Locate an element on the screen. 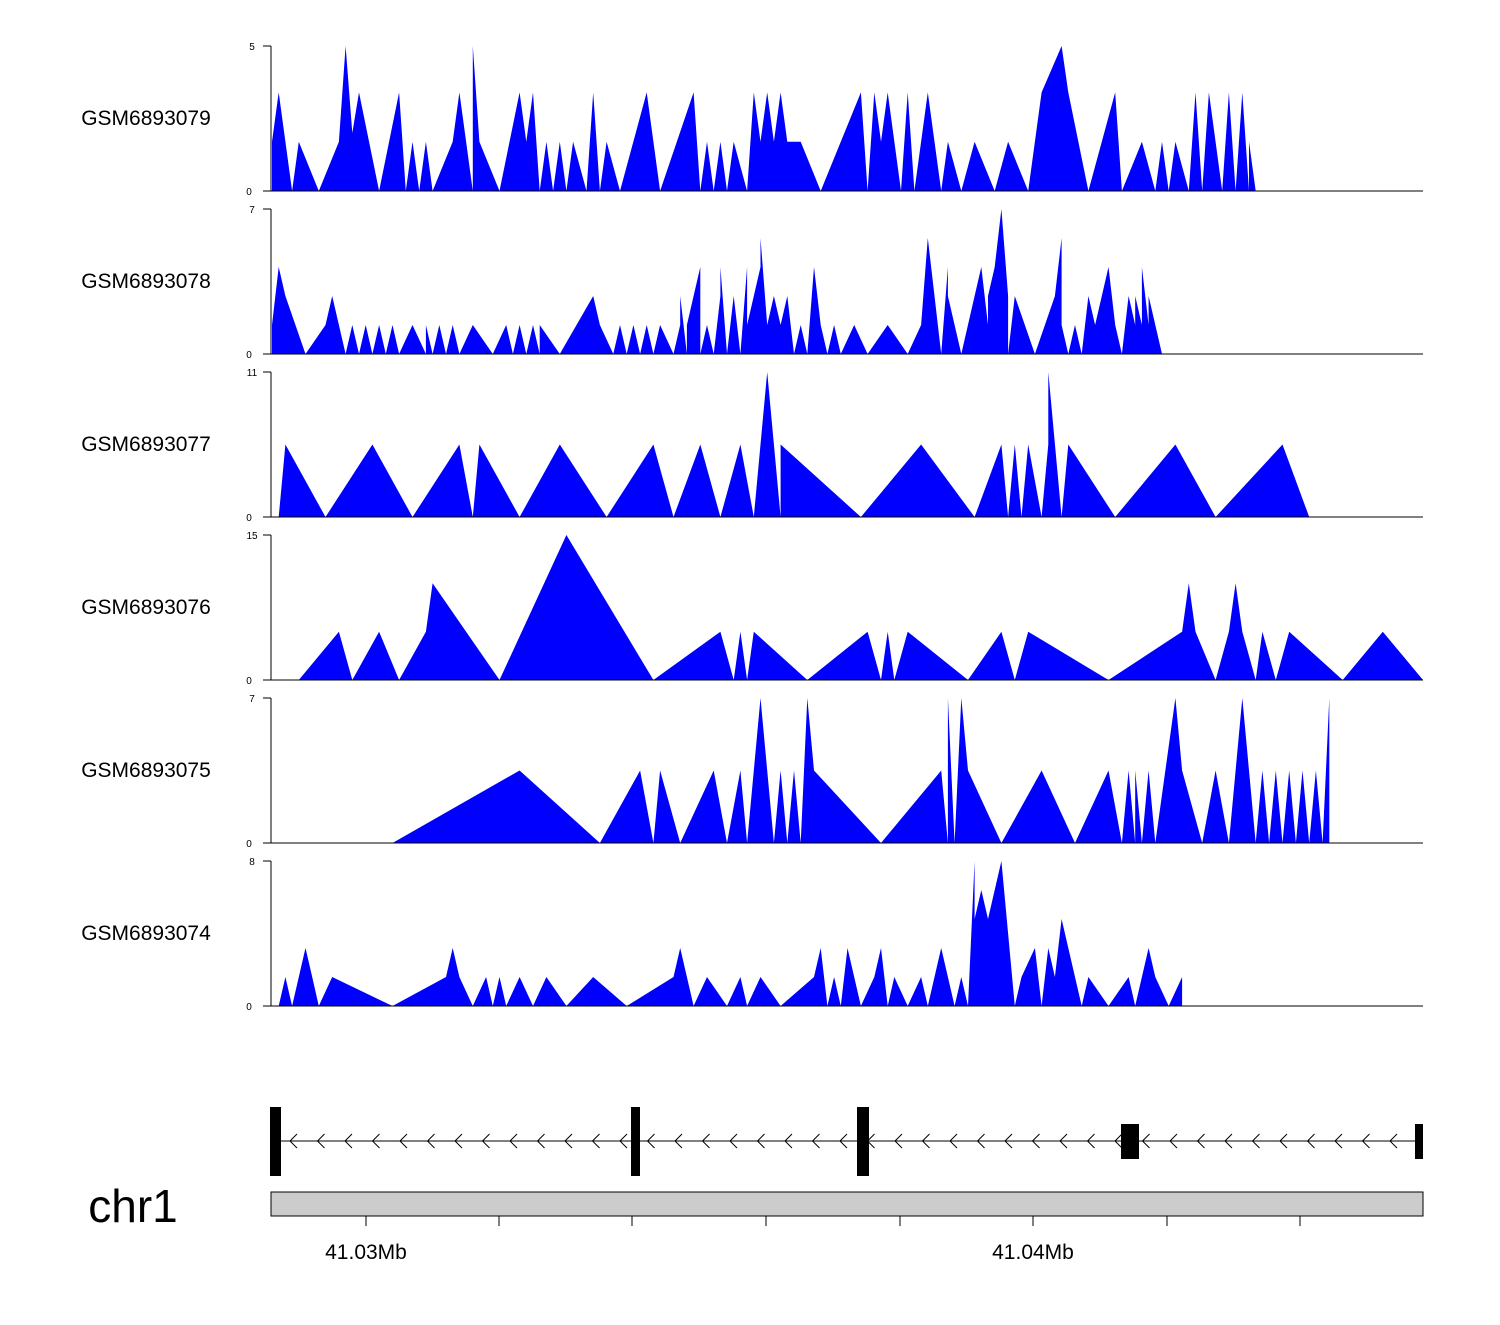 This screenshot has width=1500, height=1325. track-GSM6893078: 7 0 GSM6893078 is located at coordinates (752, 283).